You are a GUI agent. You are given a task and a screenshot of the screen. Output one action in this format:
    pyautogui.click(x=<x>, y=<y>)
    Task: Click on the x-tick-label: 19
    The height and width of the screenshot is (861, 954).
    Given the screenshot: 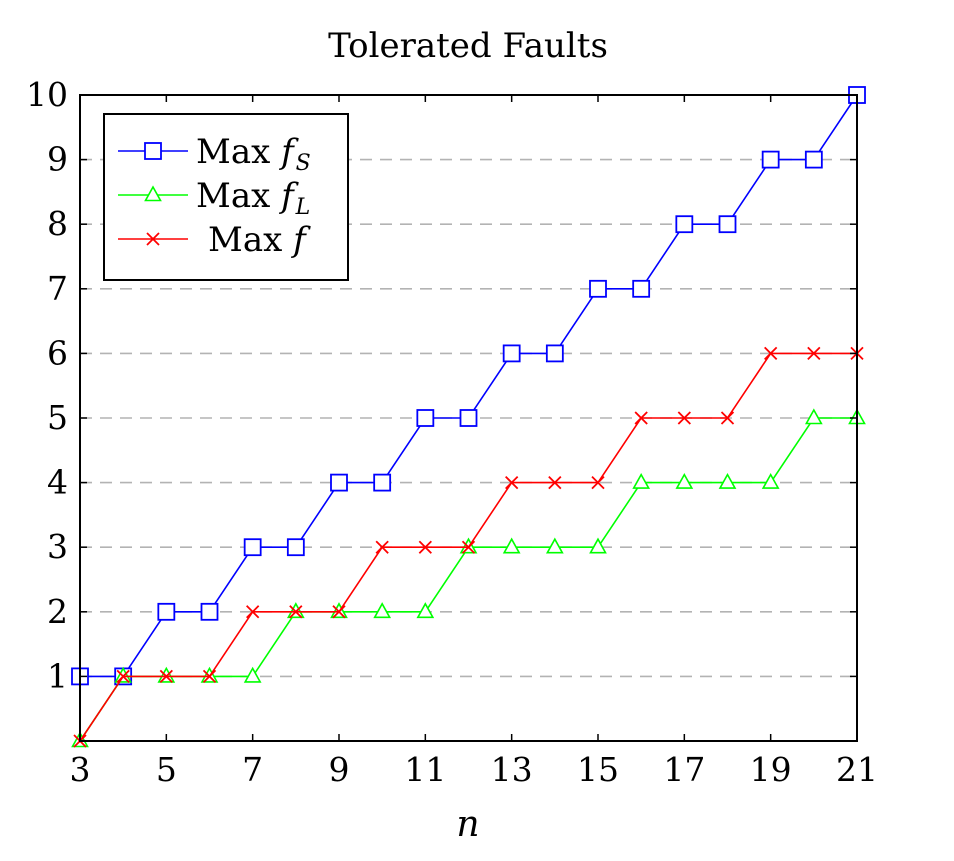 What is the action you would take?
    pyautogui.click(x=771, y=769)
    